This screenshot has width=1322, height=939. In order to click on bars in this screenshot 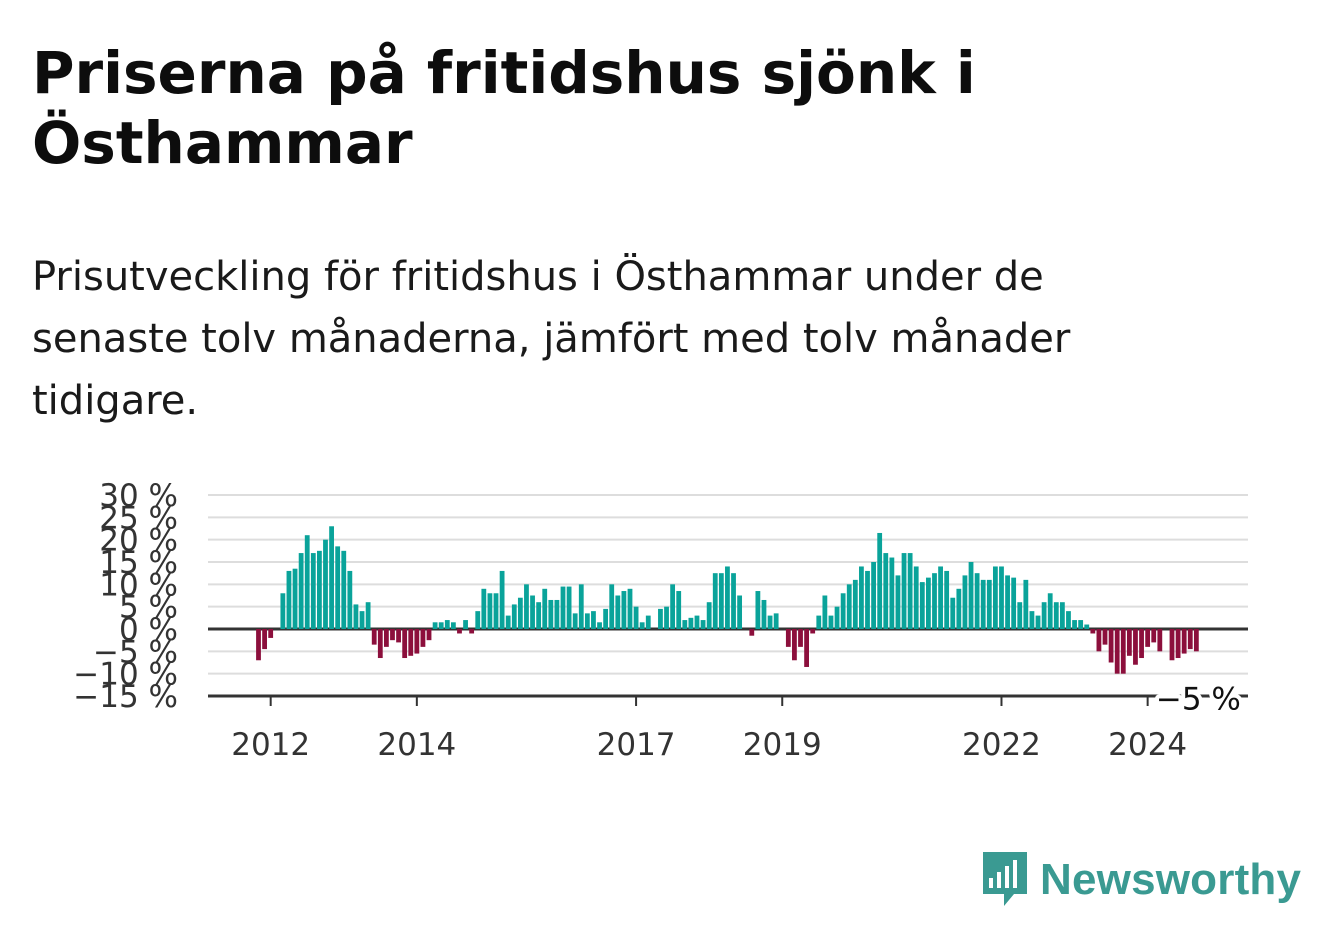, I will do `click(727, 600)`.